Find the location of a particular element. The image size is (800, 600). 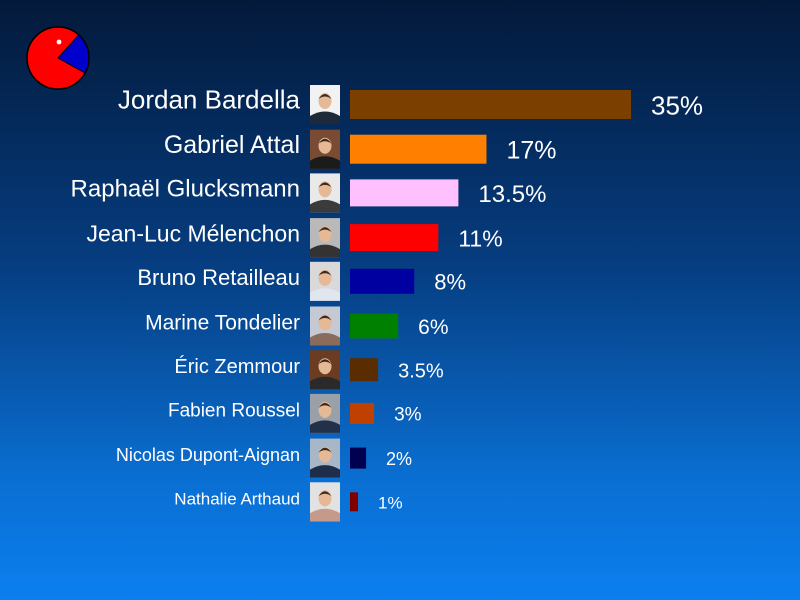

candidate-name-label: Éric Zemmour is located at coordinates (237, 366).